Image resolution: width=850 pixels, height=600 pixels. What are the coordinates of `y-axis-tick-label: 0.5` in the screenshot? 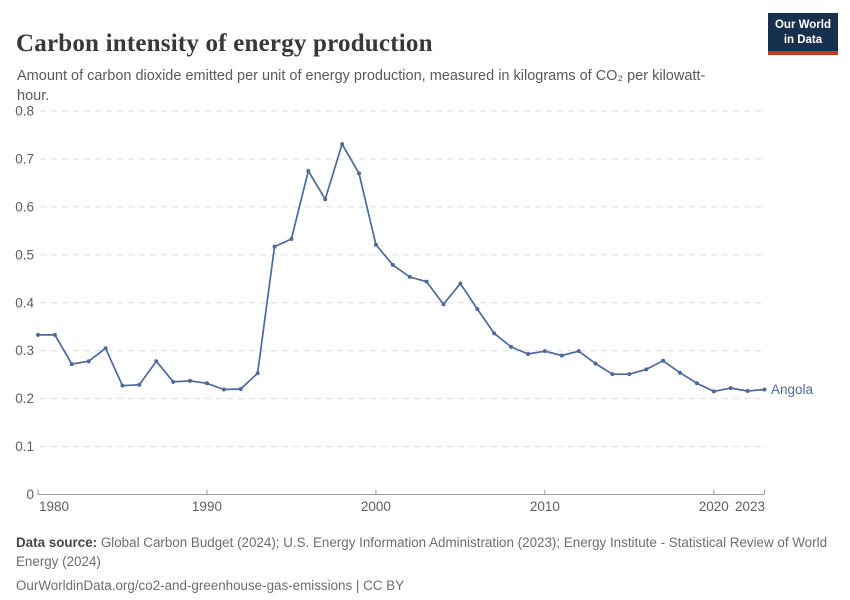 It's located at (24, 254).